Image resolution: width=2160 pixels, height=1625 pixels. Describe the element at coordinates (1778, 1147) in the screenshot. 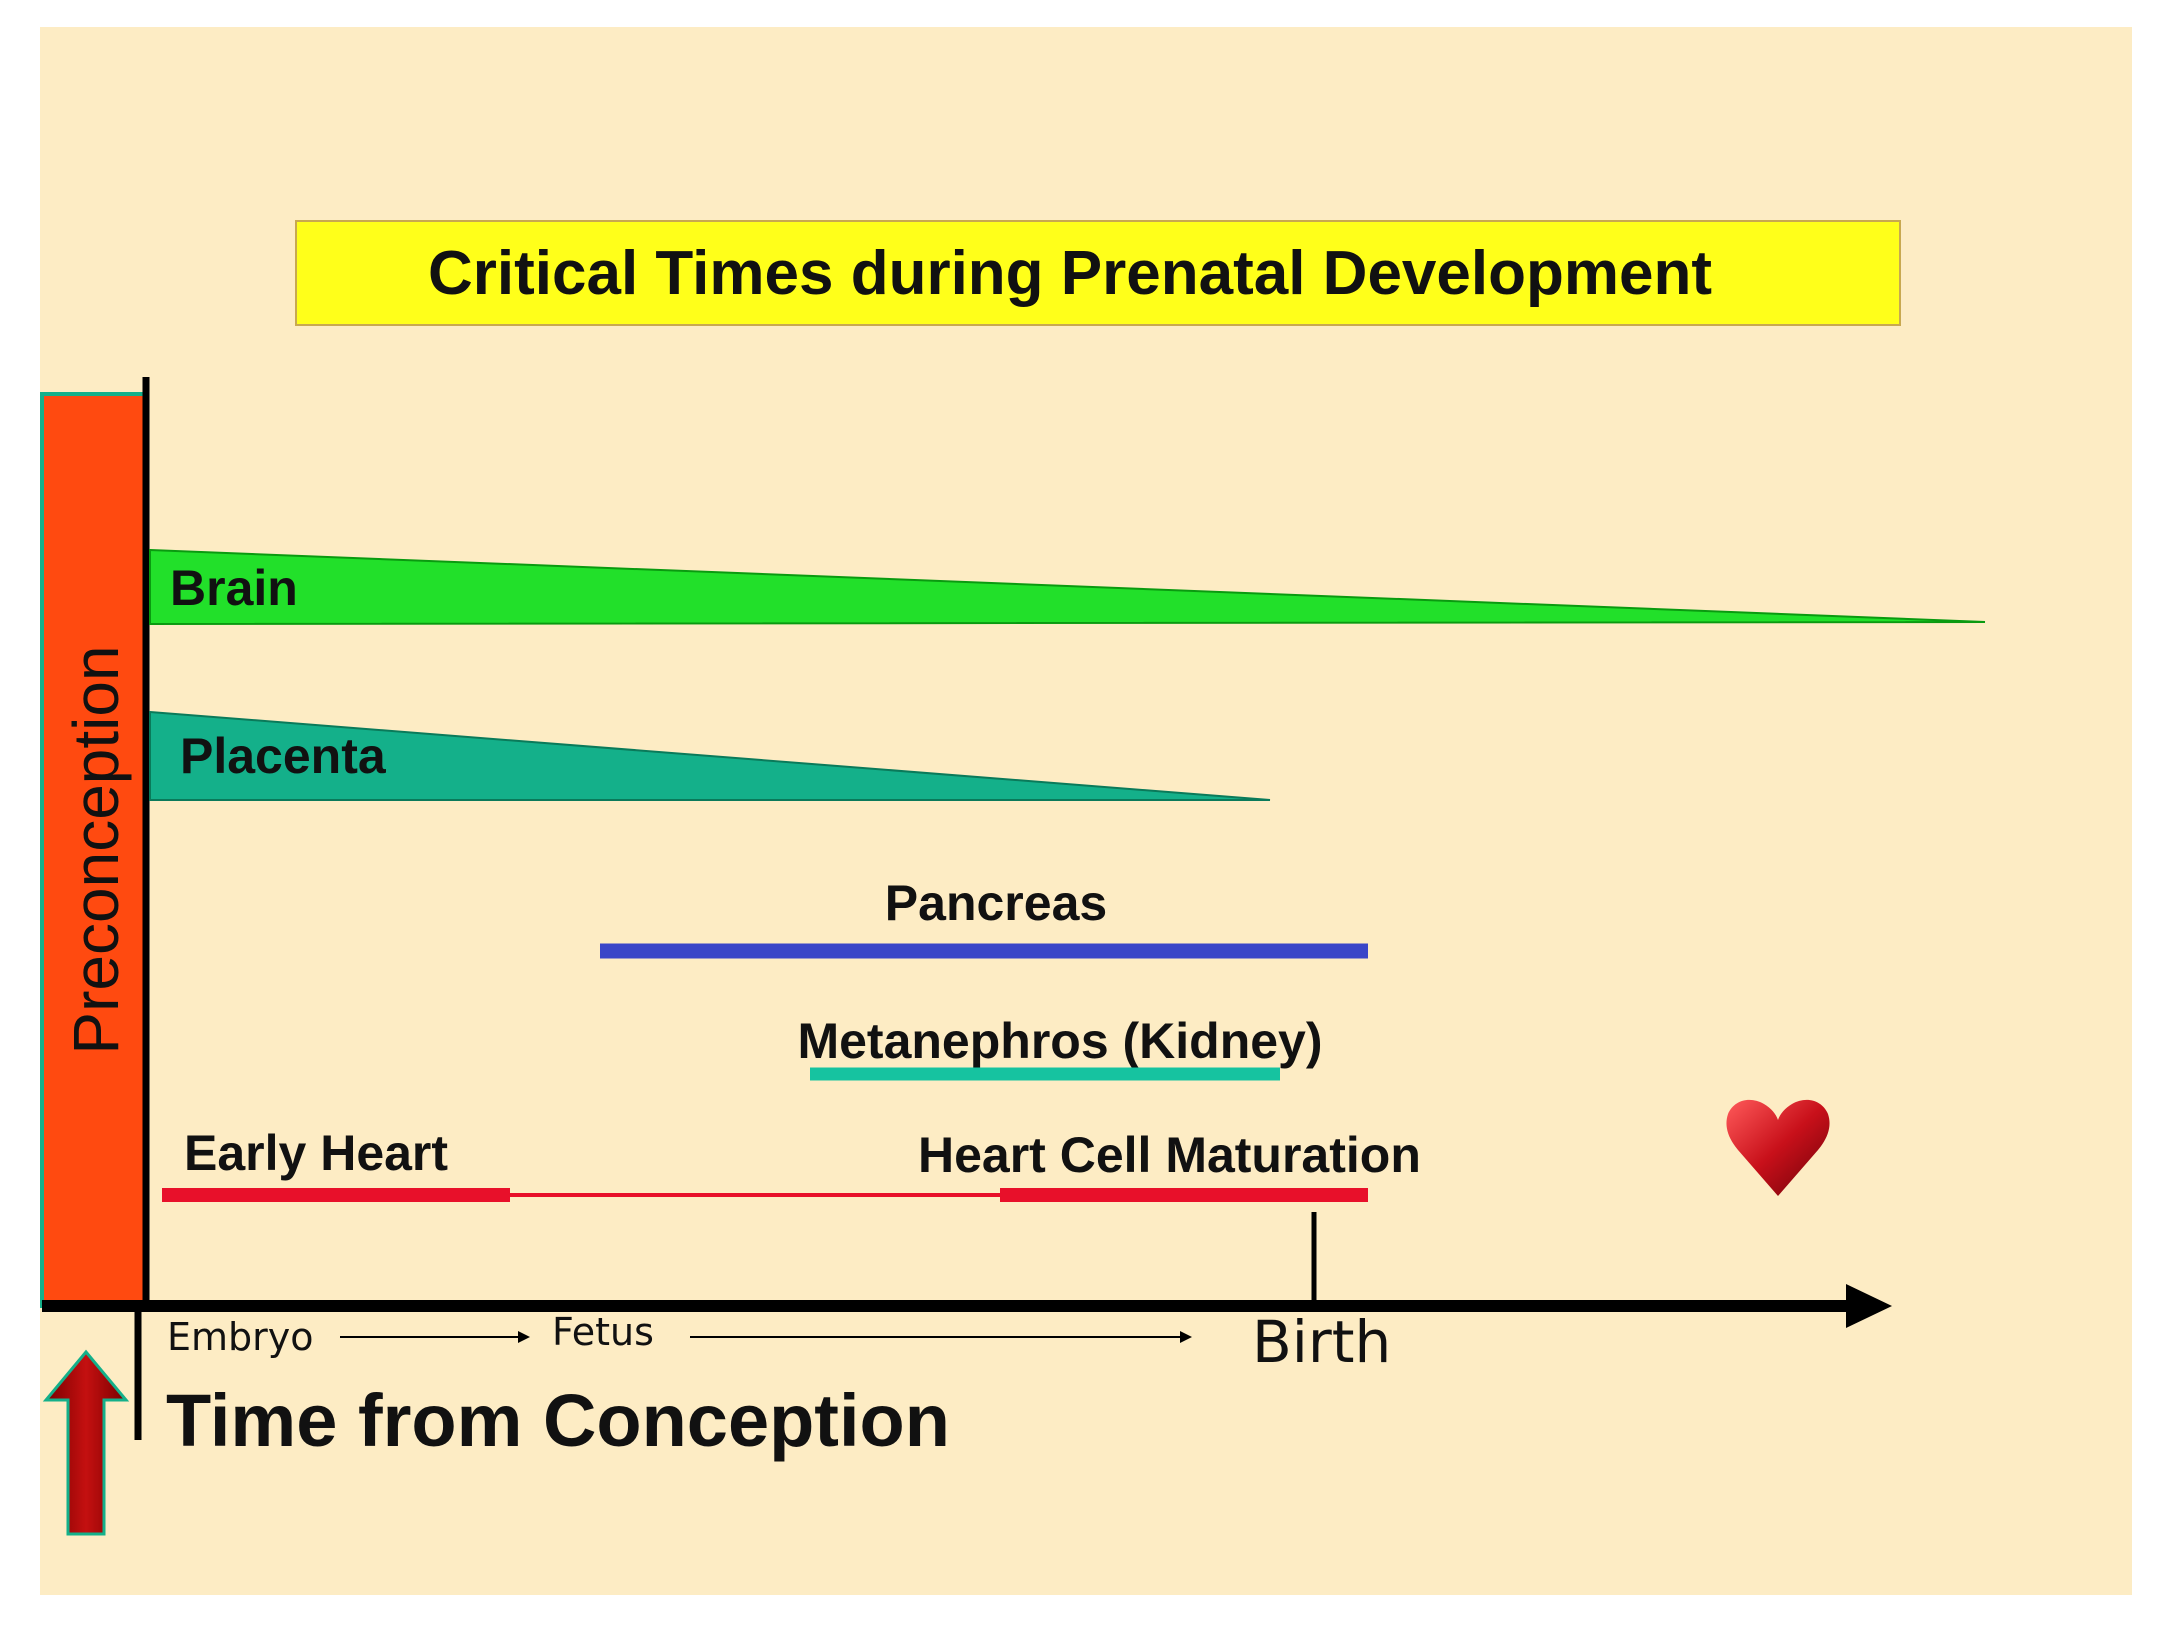

I see `heart-icon` at that location.